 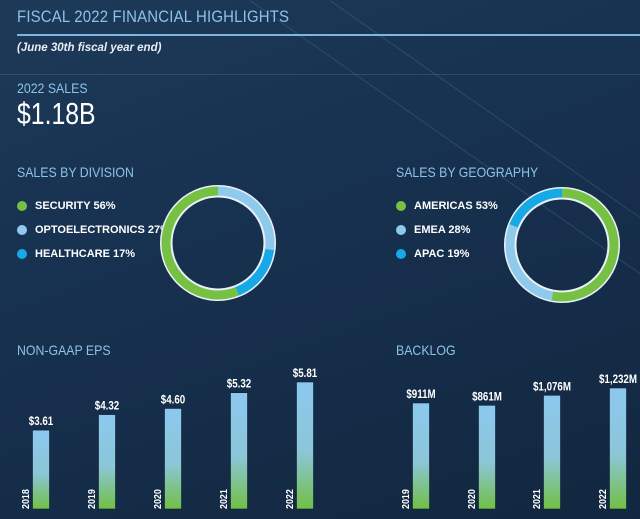 What do you see at coordinates (56, 113) in the screenshot?
I see `sales-value: $1.18B` at bounding box center [56, 113].